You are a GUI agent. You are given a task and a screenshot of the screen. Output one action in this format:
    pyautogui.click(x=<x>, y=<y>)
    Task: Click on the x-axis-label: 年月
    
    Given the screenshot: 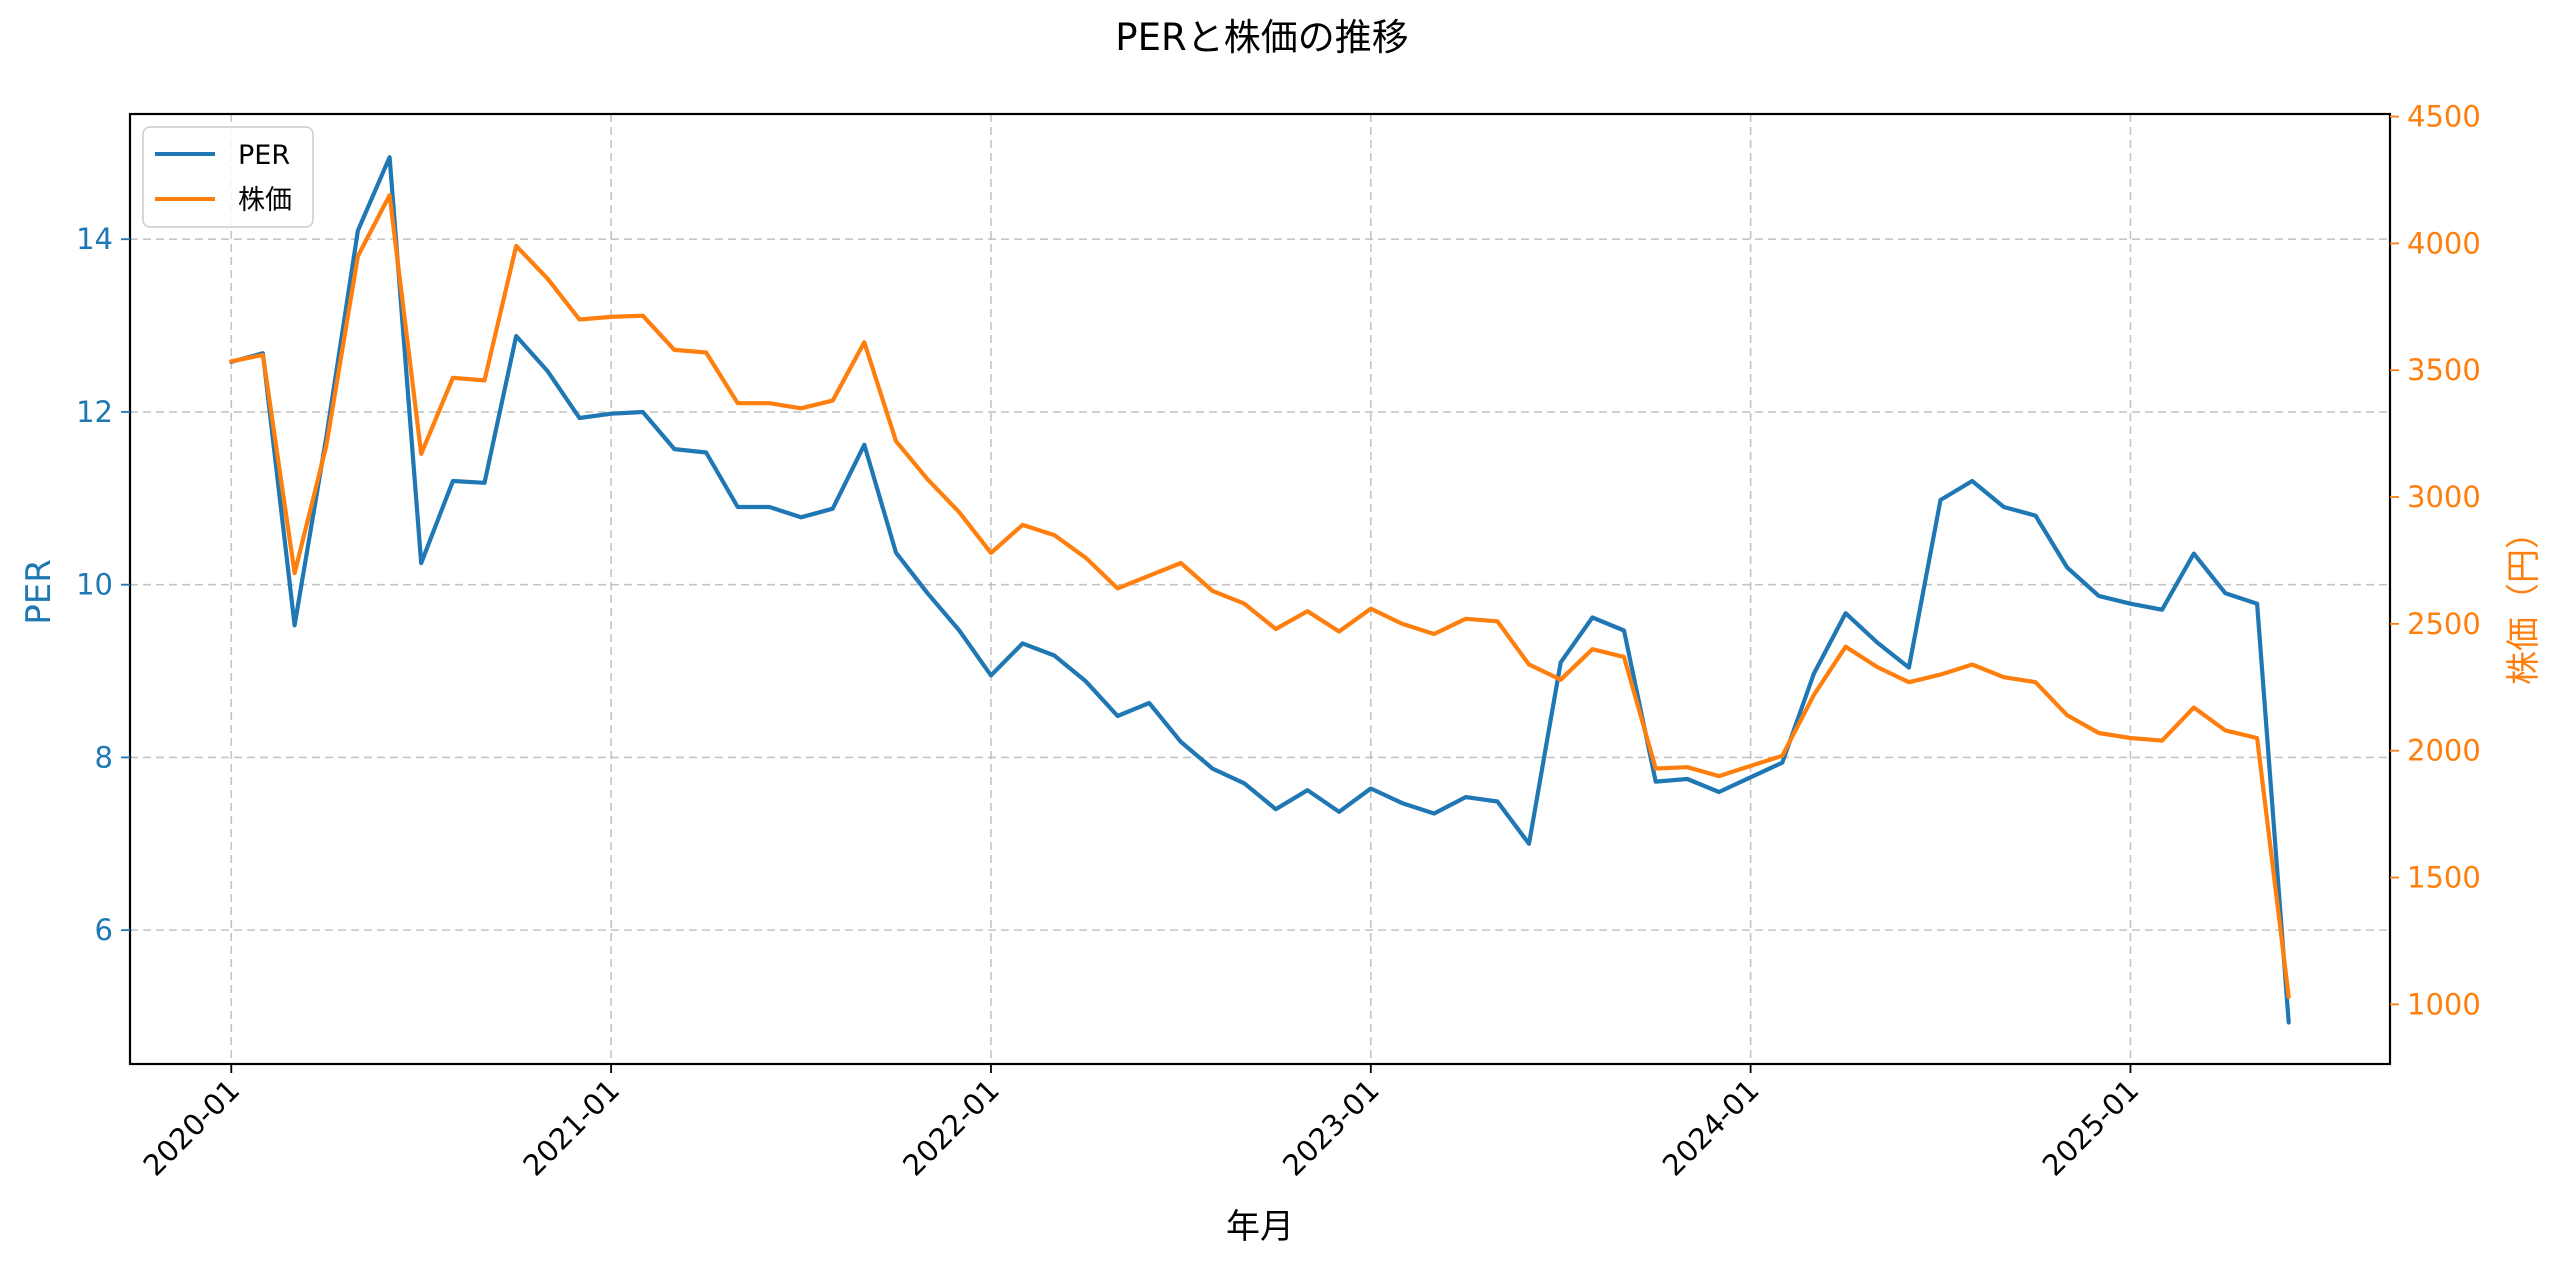 What is the action you would take?
    pyautogui.click(x=1260, y=1227)
    